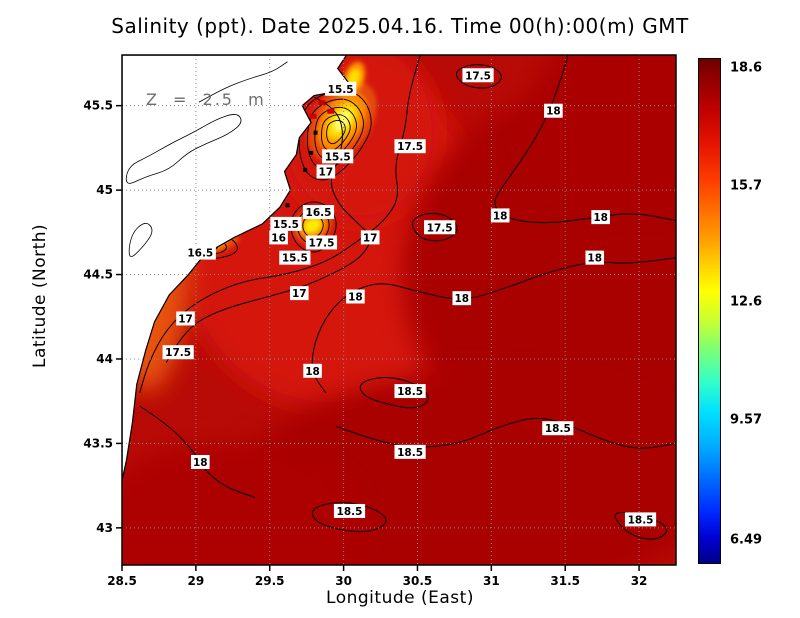 The image size is (800, 618). Describe the element at coordinates (639, 581) in the screenshot. I see `svg-text: 32` at that location.